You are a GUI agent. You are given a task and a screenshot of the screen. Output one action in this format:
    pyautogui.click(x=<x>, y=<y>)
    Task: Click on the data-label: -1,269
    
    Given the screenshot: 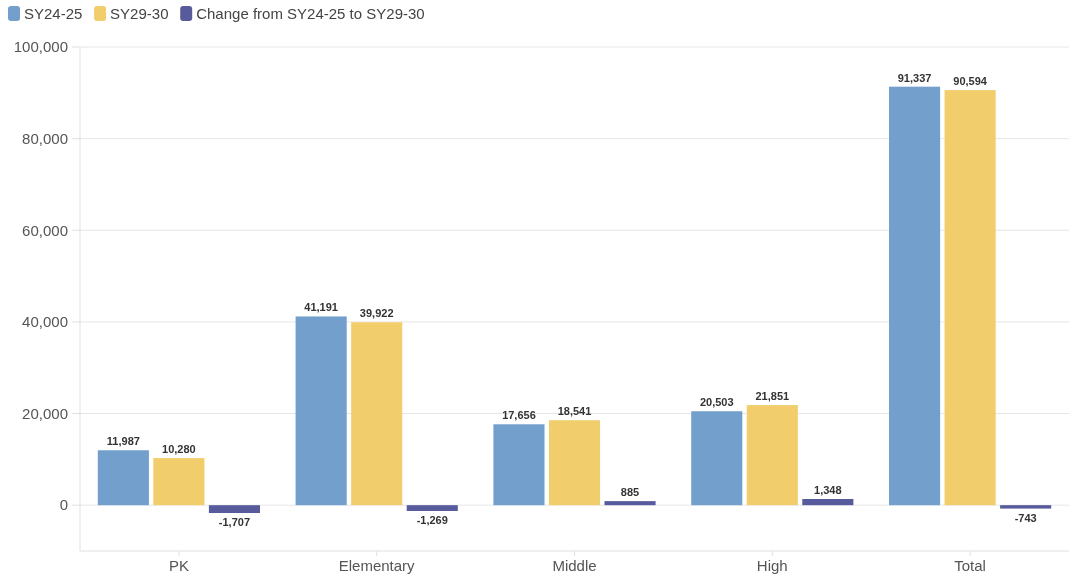 What is the action you would take?
    pyautogui.click(x=432, y=520)
    